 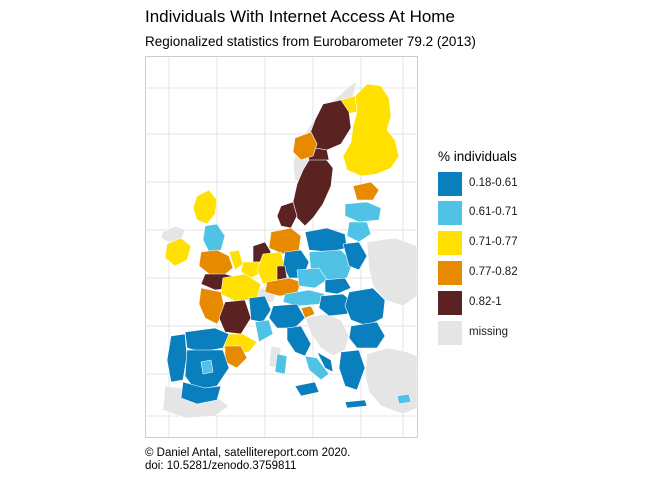 I want to click on region-germany-north, so click(x=285, y=241).